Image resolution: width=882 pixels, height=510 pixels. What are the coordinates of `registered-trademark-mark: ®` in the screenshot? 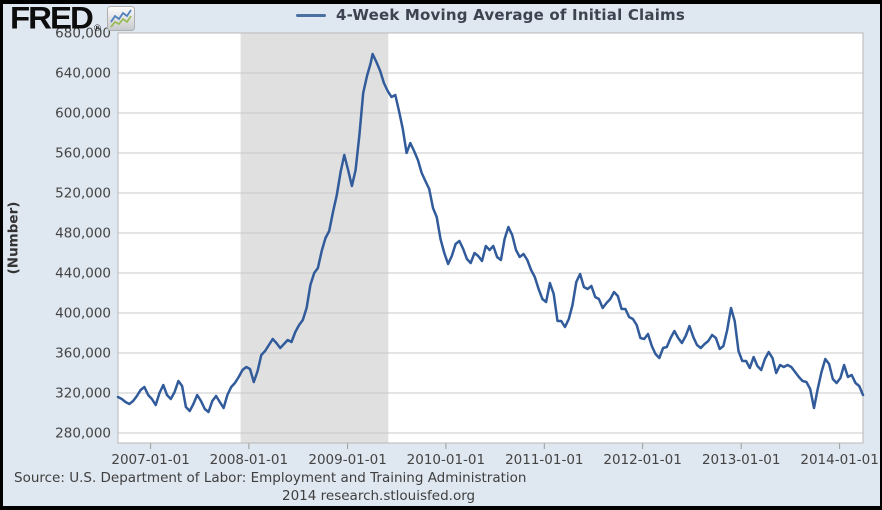 It's located at (97, 29).